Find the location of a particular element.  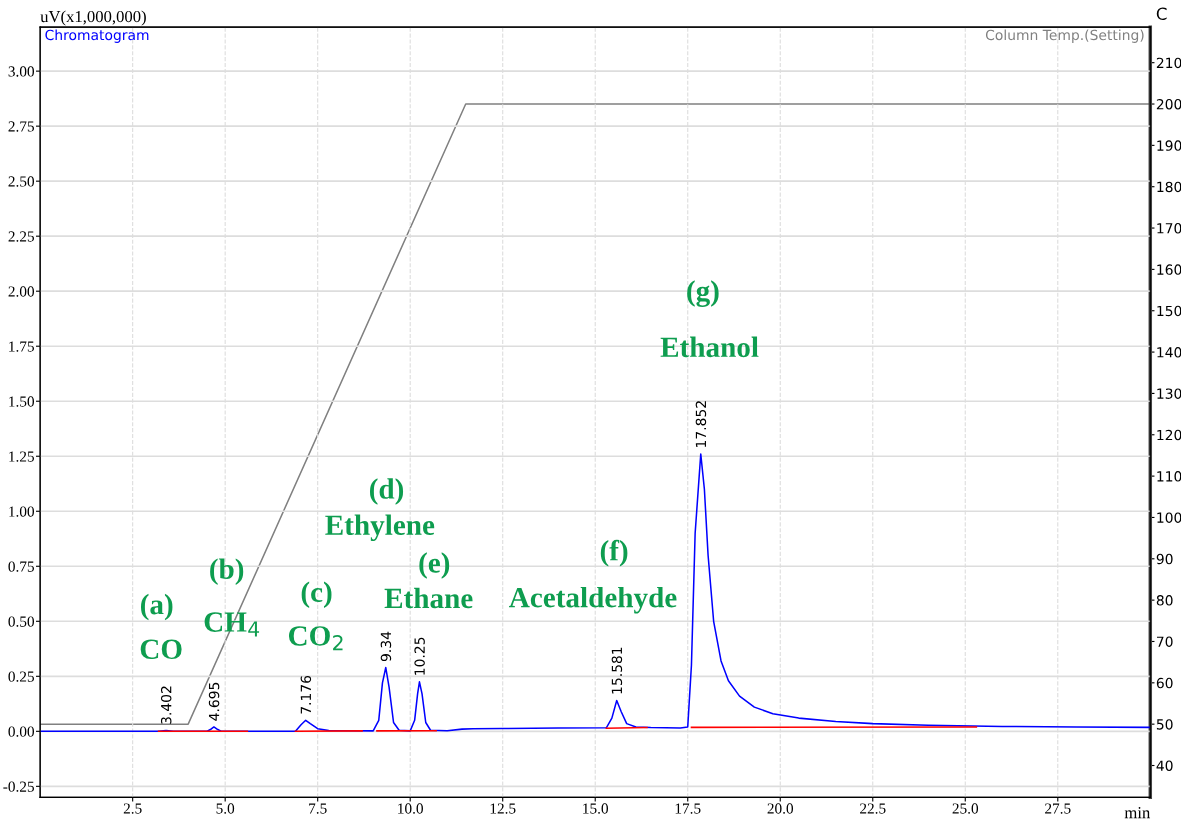

x-tick-label: 27.5 is located at coordinates (1058, 808).